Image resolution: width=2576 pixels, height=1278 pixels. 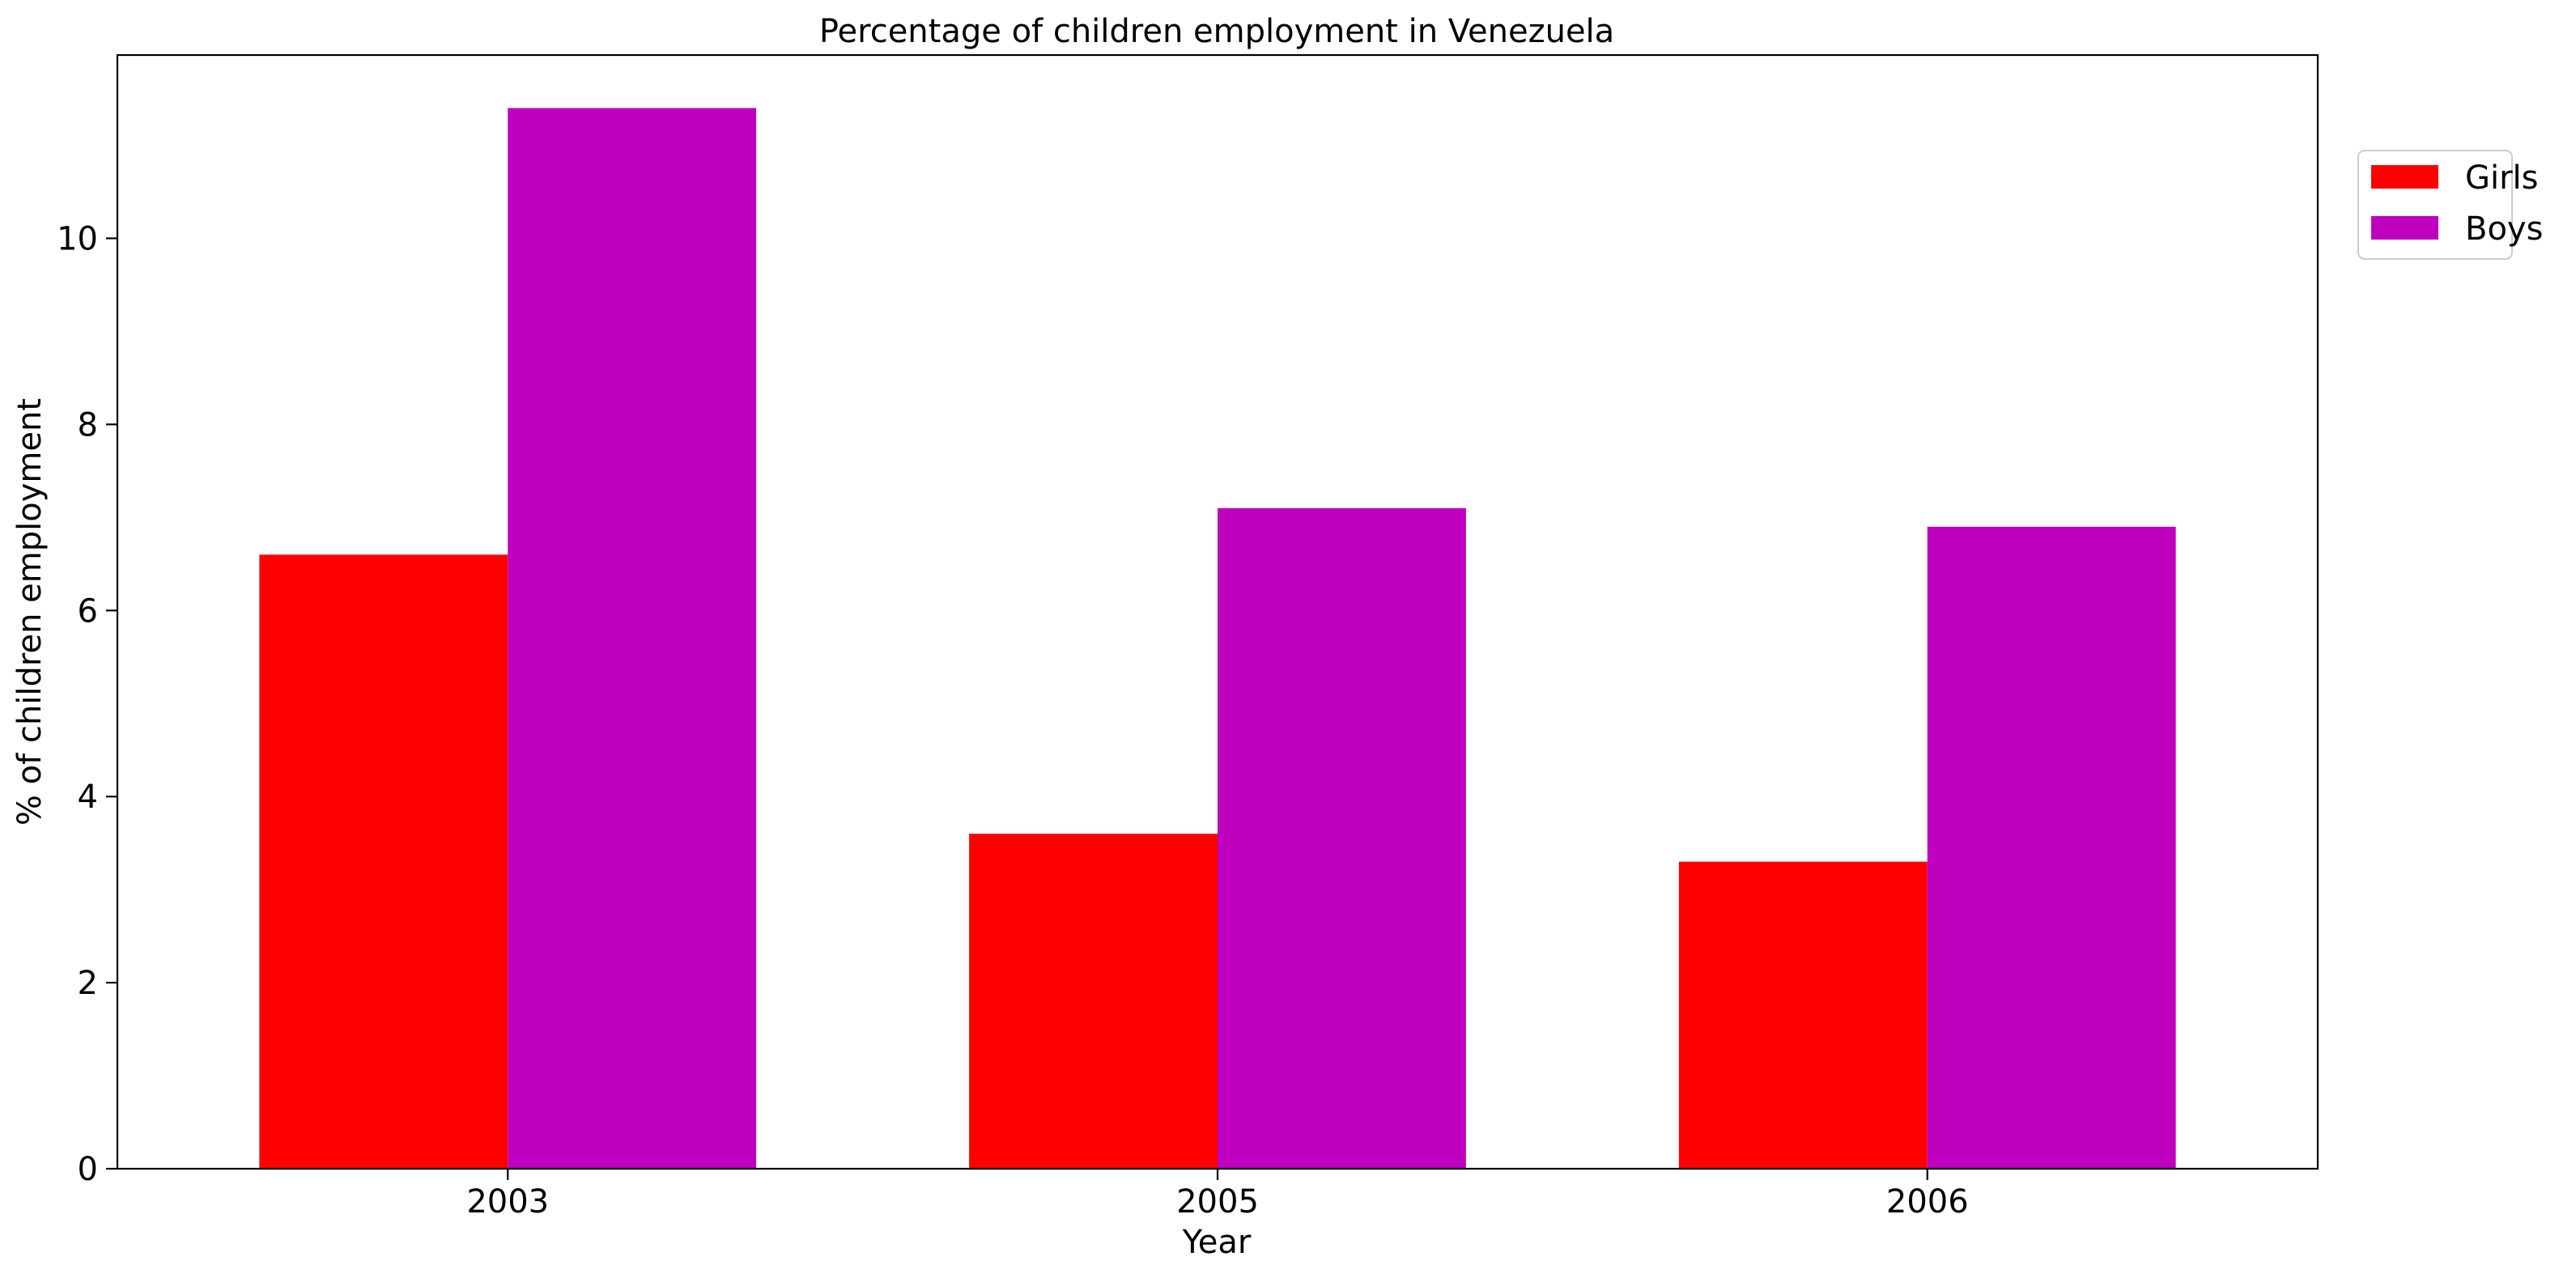 I want to click on legend-swatch-girls, so click(x=2405, y=177).